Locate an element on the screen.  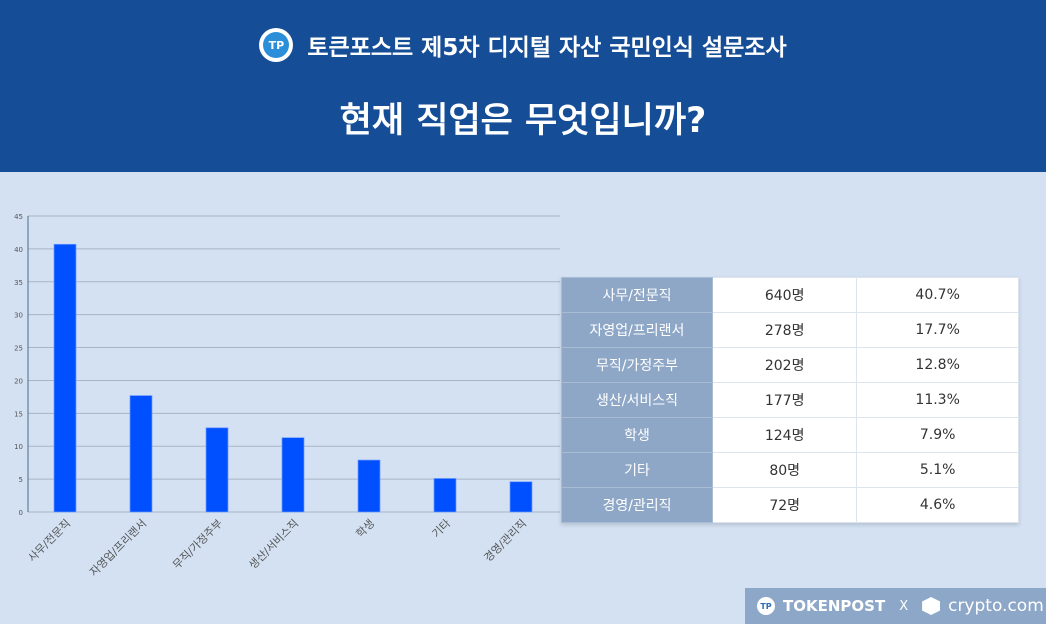
tokenpost-icon: TP is located at coordinates (766, 606).